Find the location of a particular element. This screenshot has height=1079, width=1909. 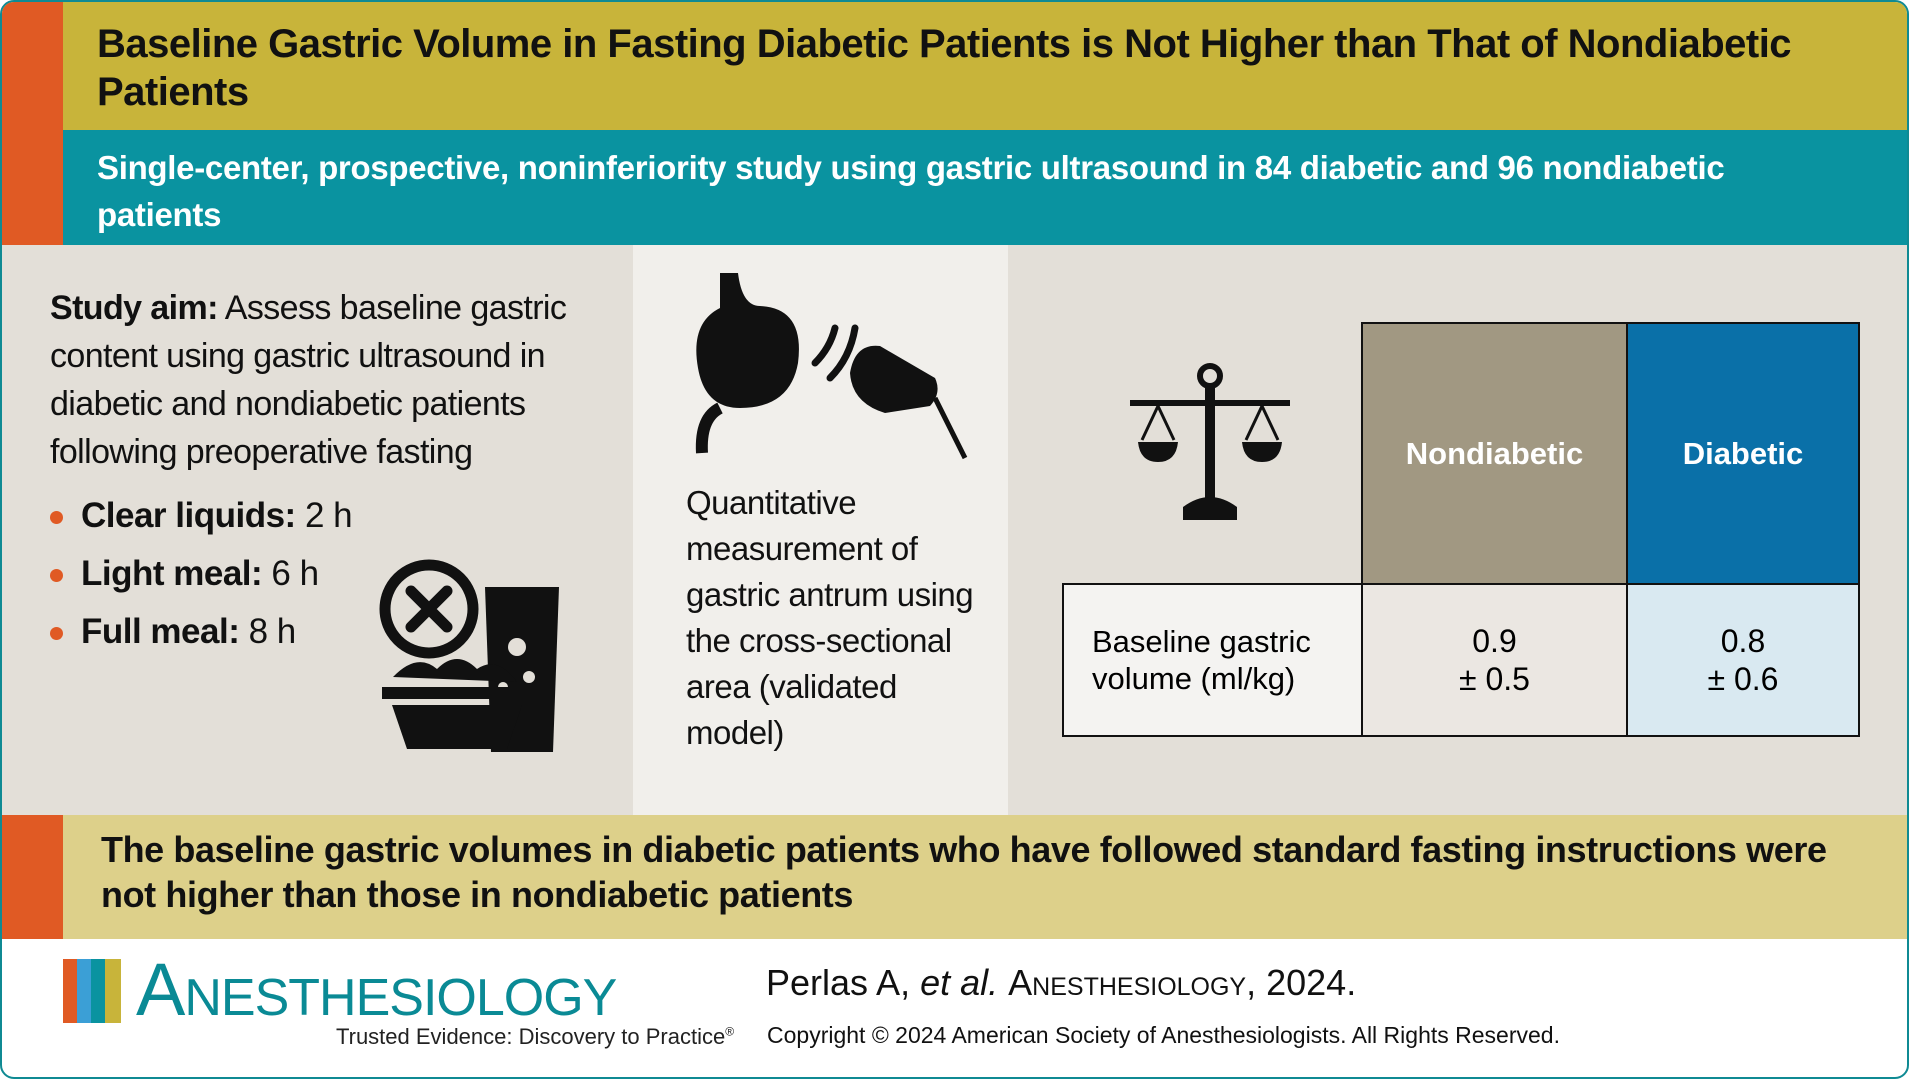

citation: Perlas A, et al. Anesthesiology, 2024. is located at coordinates (1061, 983).